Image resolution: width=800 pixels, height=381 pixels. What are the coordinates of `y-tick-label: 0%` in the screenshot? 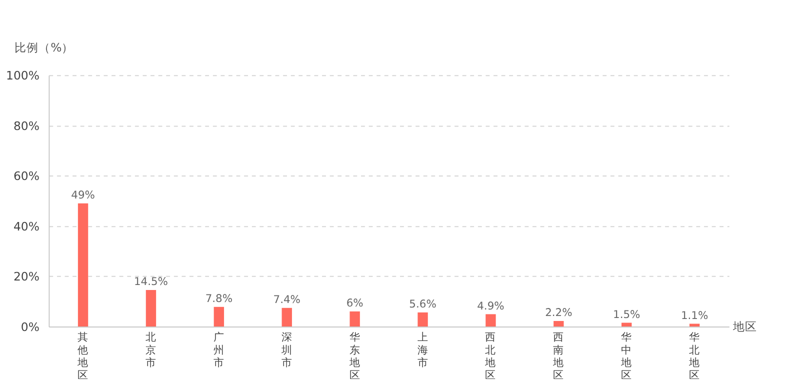 It's located at (30, 327).